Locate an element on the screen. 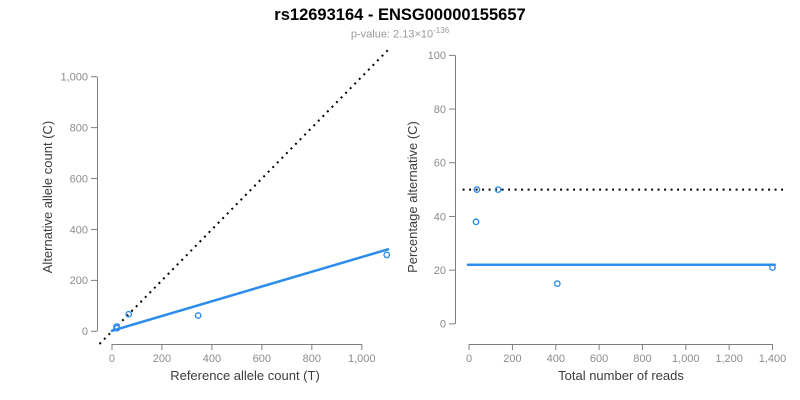 This screenshot has height=400, width=800. y-tick-label: 600 is located at coordinates (79, 179).